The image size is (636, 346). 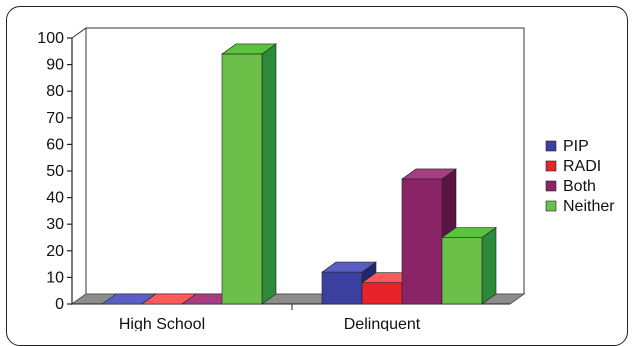 I want to click on y-tick-label: 0, so click(x=59, y=304).